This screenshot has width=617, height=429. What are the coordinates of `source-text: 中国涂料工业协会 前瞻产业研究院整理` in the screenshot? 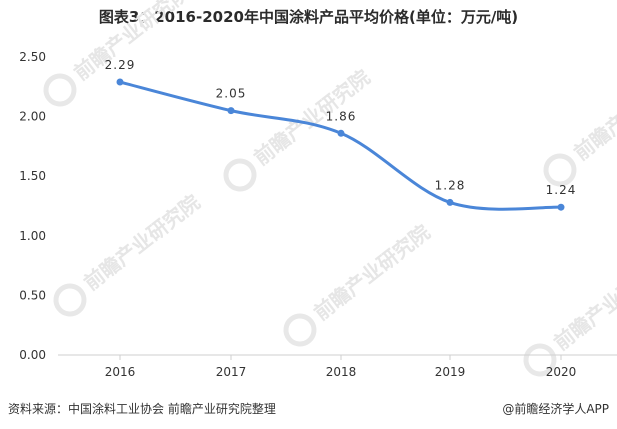 It's located at (172, 409).